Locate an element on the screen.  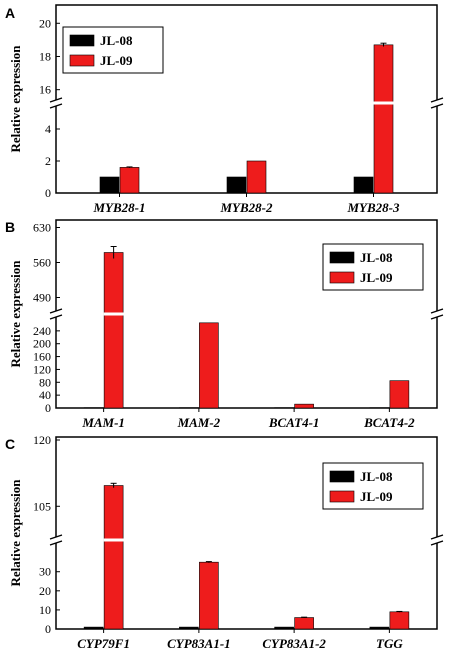
panel-letter: C is located at coordinates (10, 444).